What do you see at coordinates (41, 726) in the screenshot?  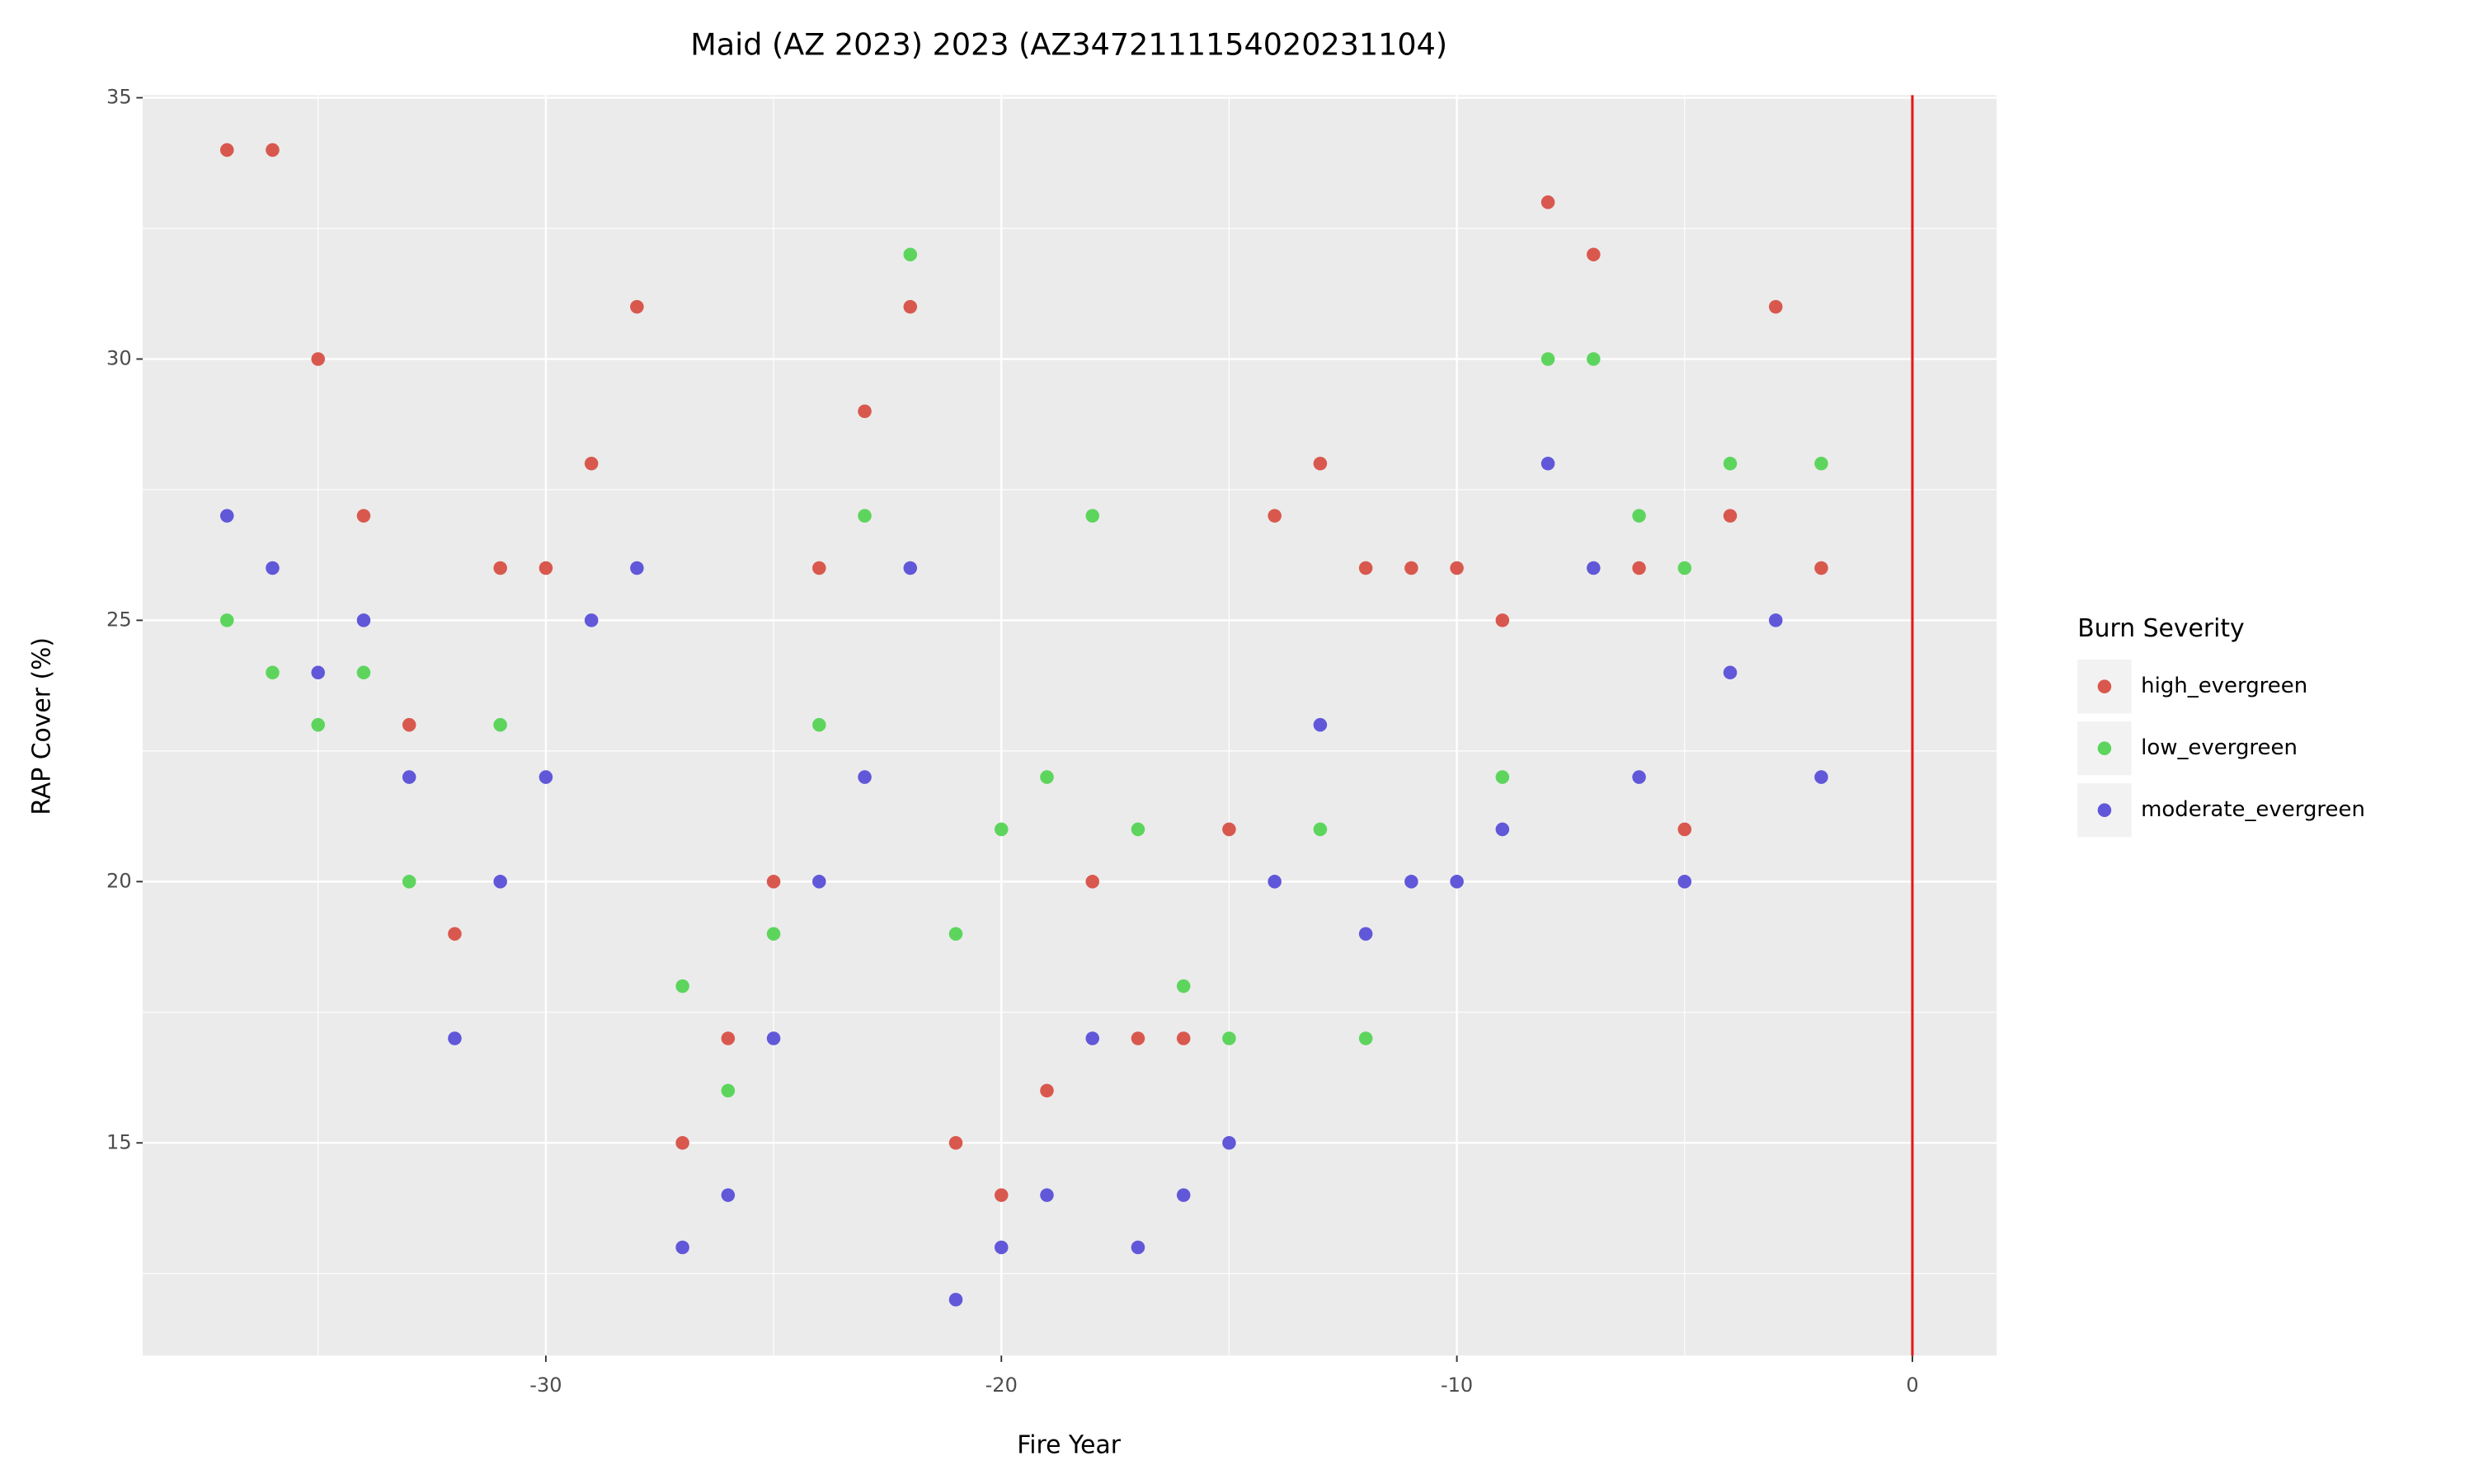 I see `y-axis-label: RAP Cover (%)` at bounding box center [41, 726].